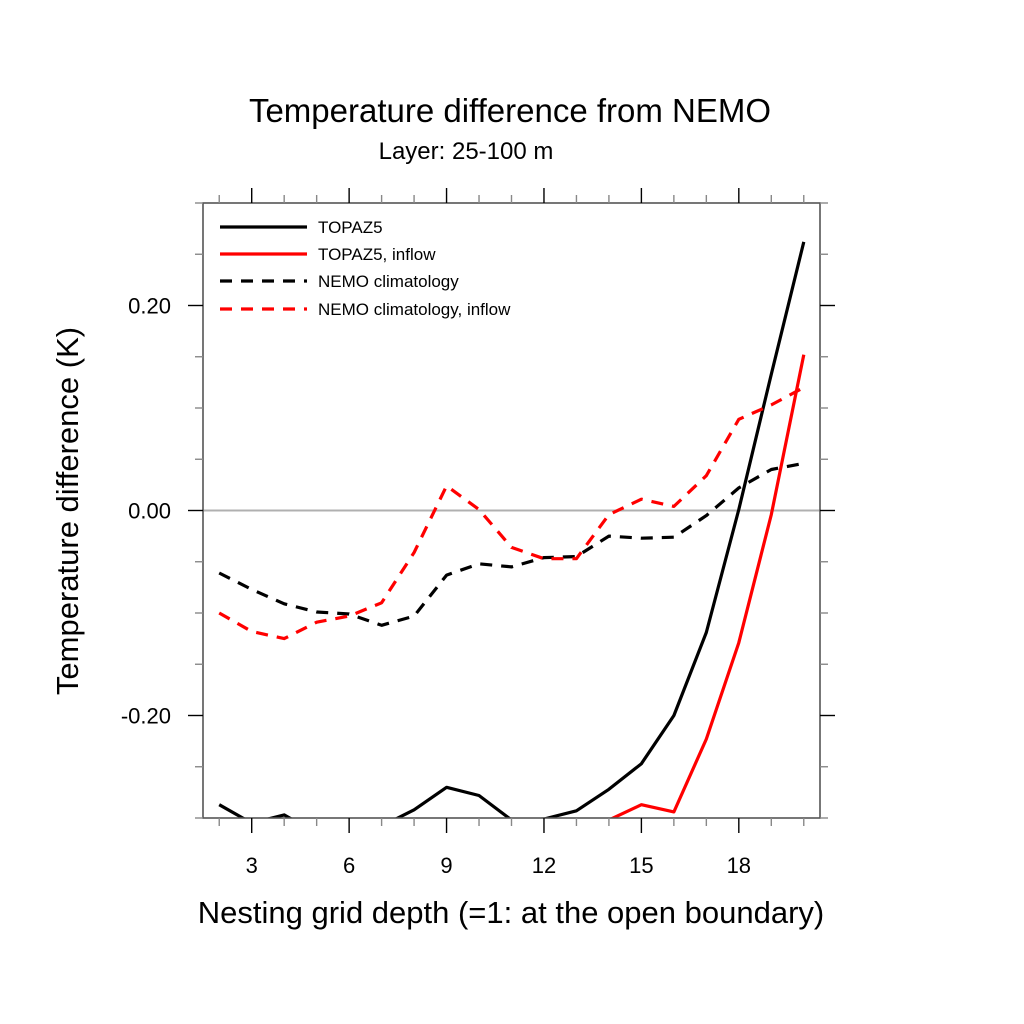  I want to click on chart-title: Temperature difference from NEMO, so click(510, 110).